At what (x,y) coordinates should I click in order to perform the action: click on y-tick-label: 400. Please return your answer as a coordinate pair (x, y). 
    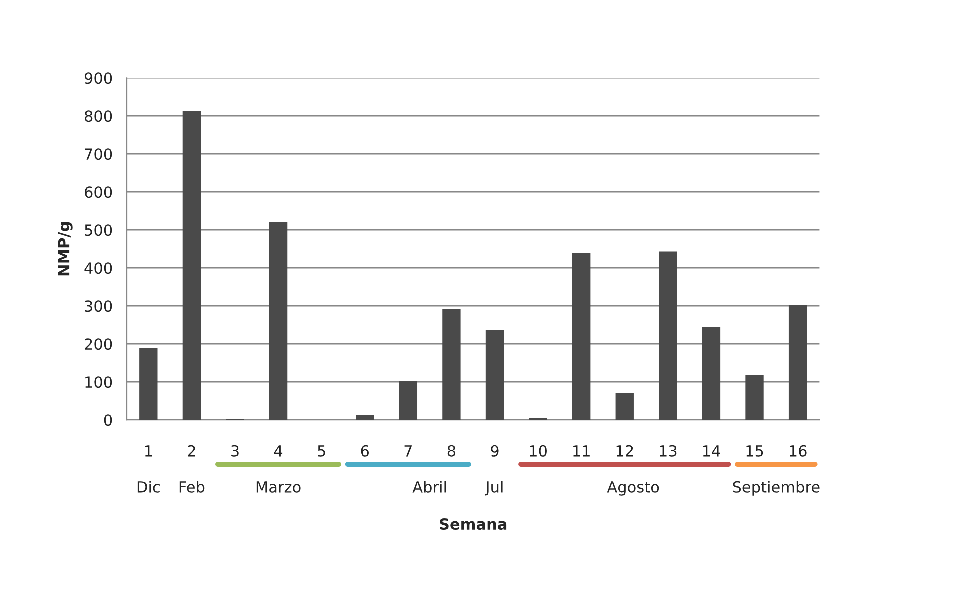
    Looking at the image, I should click on (98, 268).